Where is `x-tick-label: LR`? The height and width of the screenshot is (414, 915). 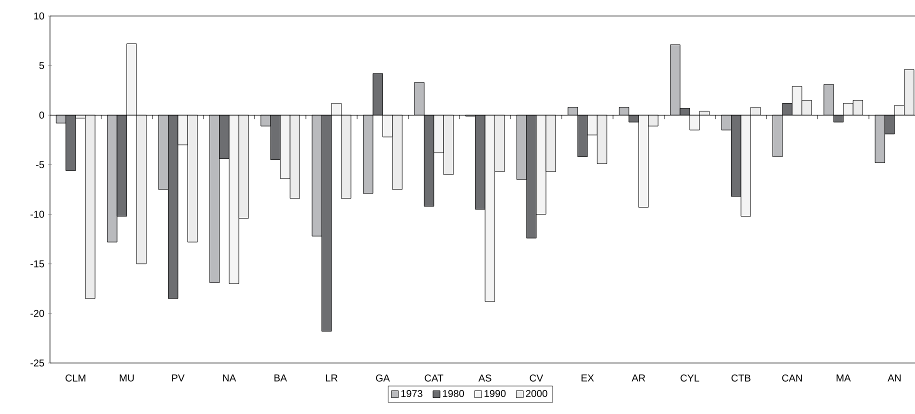 x-tick-label: LR is located at coordinates (332, 378).